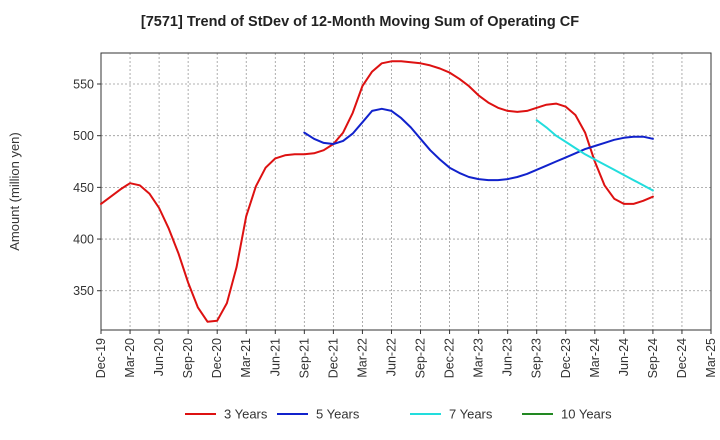  What do you see at coordinates (566, 358) in the screenshot?
I see `x-tick-label: Dec-23` at bounding box center [566, 358].